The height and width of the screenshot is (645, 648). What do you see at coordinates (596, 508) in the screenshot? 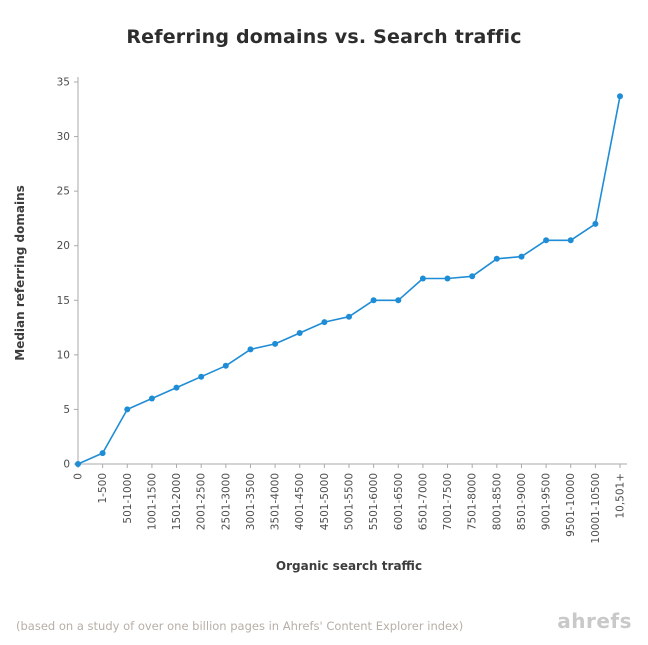
I see `x-tick-label: 10001-10500` at bounding box center [596, 508].